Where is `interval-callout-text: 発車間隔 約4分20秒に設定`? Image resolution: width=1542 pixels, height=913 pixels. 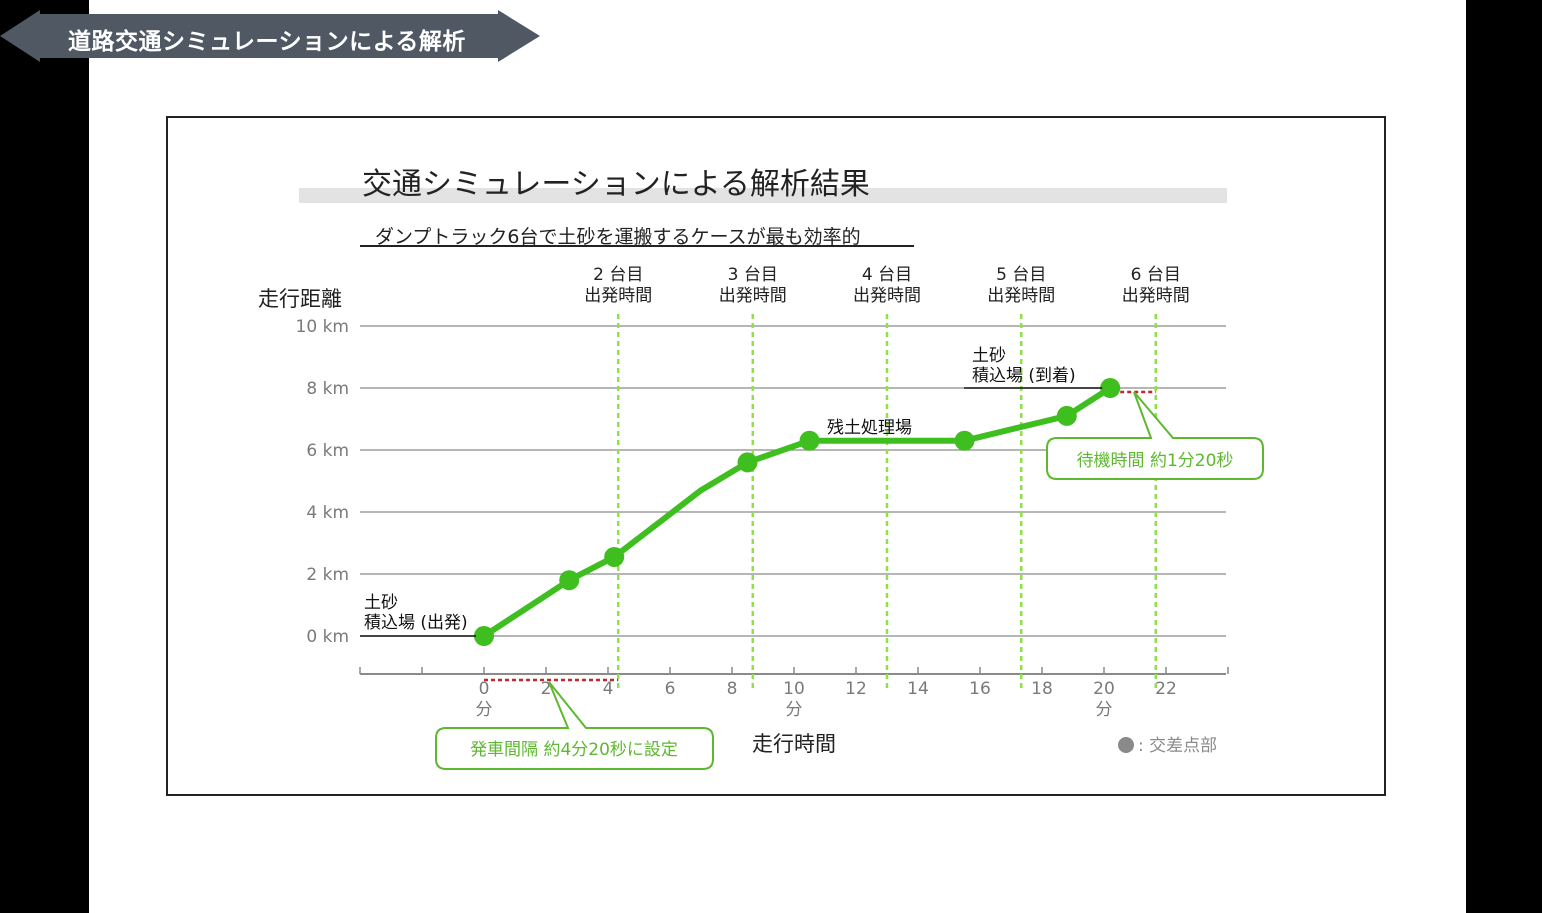 interval-callout-text: 発車間隔 約4分20秒に設定 is located at coordinates (574, 750).